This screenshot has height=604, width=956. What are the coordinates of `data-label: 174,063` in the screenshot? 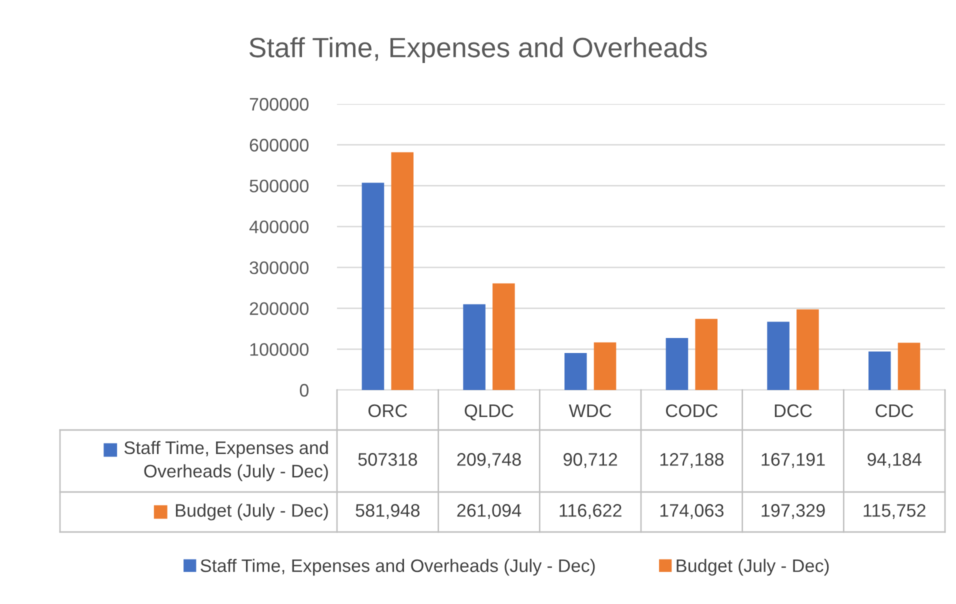 It's located at (692, 511).